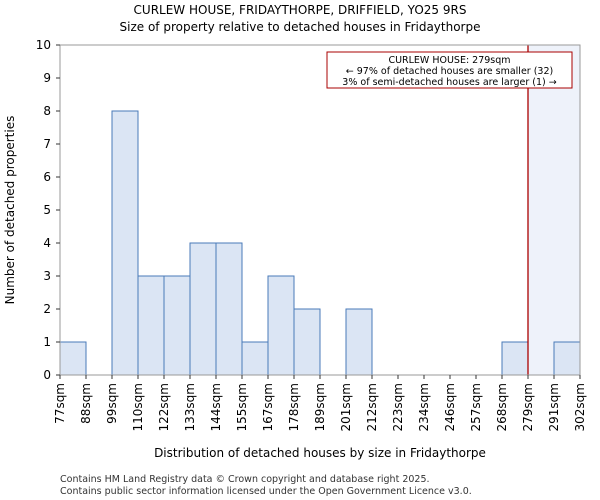 The height and width of the screenshot is (500, 600). I want to click on y-tick-label-5: 5, so click(47, 210).